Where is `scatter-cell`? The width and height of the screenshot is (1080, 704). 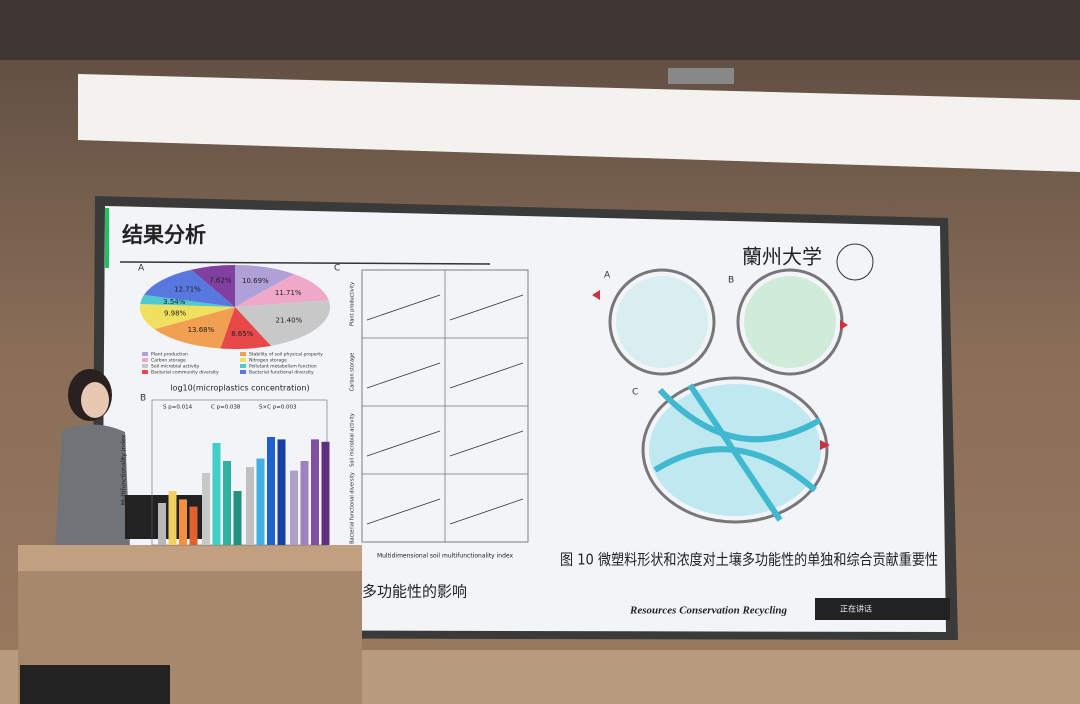 scatter-cell is located at coordinates (486, 508).